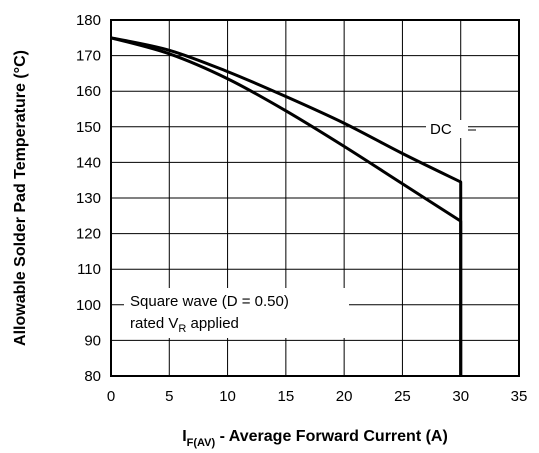 Image resolution: width=539 pixels, height=453 pixels. I want to click on x-tick-label: 10, so click(227, 396).